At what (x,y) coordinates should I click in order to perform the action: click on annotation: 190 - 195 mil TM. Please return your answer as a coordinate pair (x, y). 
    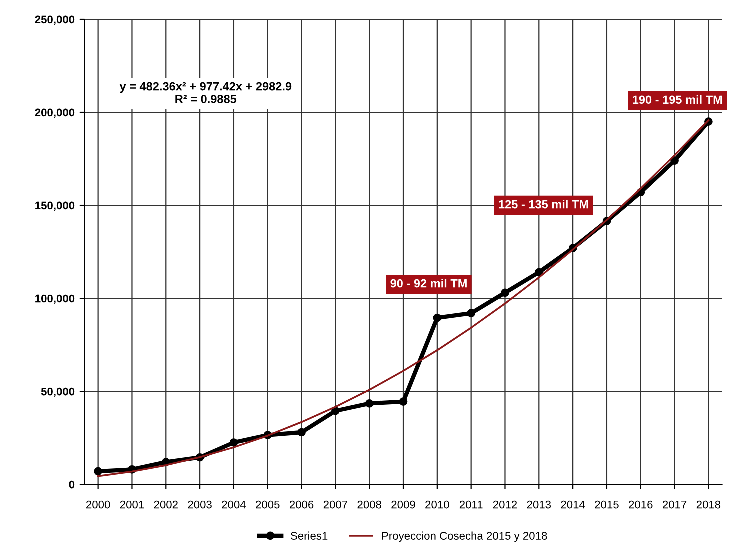
    Looking at the image, I should click on (677, 99).